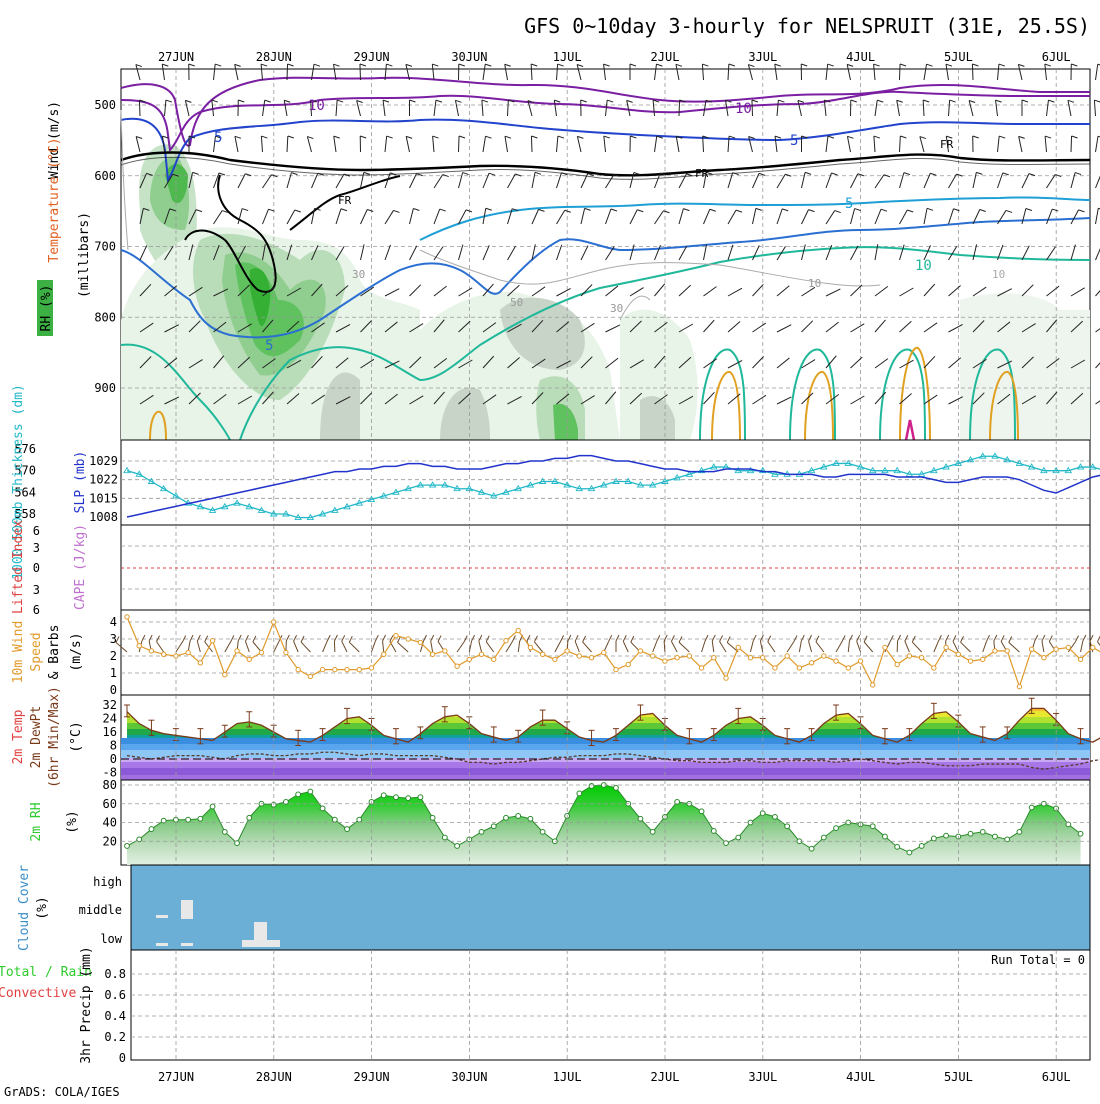 The height and width of the screenshot is (1104, 1100). Describe the element at coordinates (469, 57) in the screenshot. I see `top-date-label: 30JUN` at that location.